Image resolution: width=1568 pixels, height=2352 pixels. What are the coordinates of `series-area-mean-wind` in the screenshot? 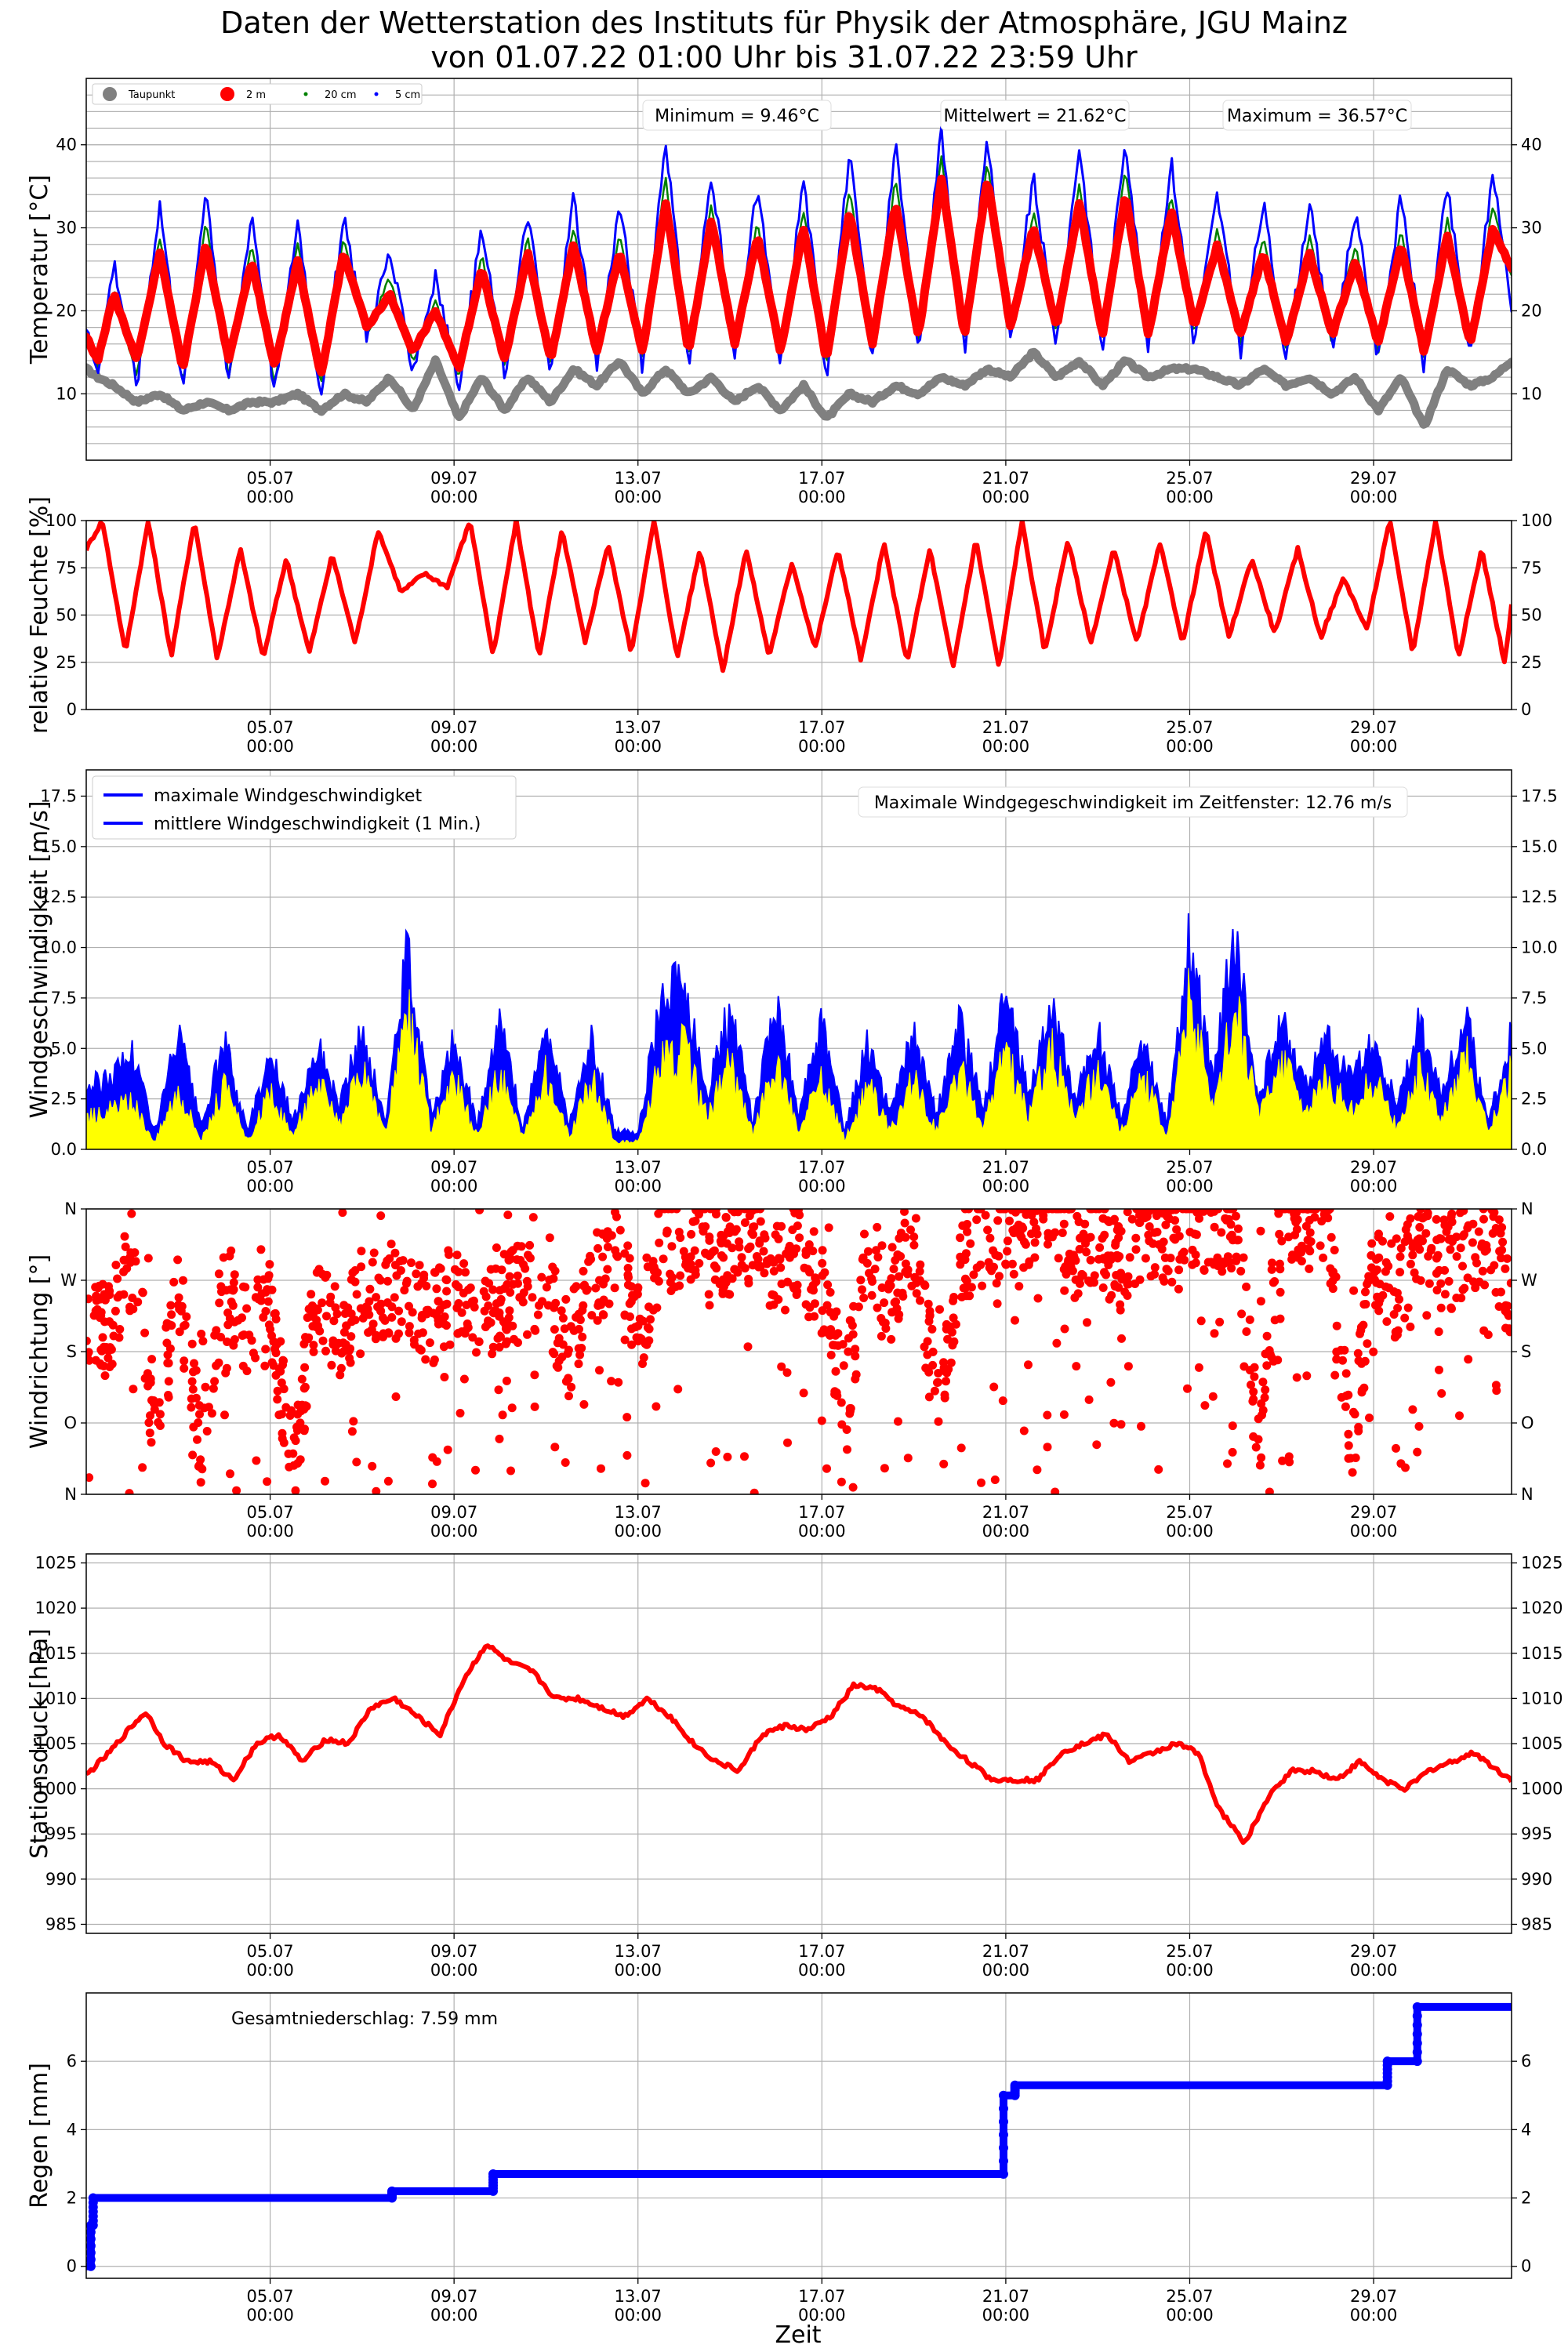 It's located at (799, 1058).